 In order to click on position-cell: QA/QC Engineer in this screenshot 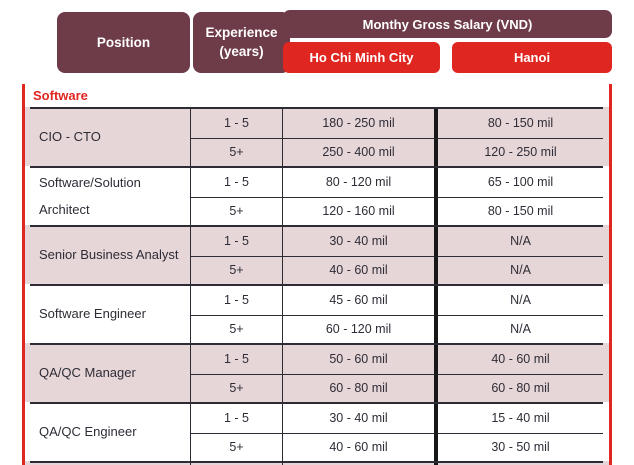, I will do `click(110, 432)`.